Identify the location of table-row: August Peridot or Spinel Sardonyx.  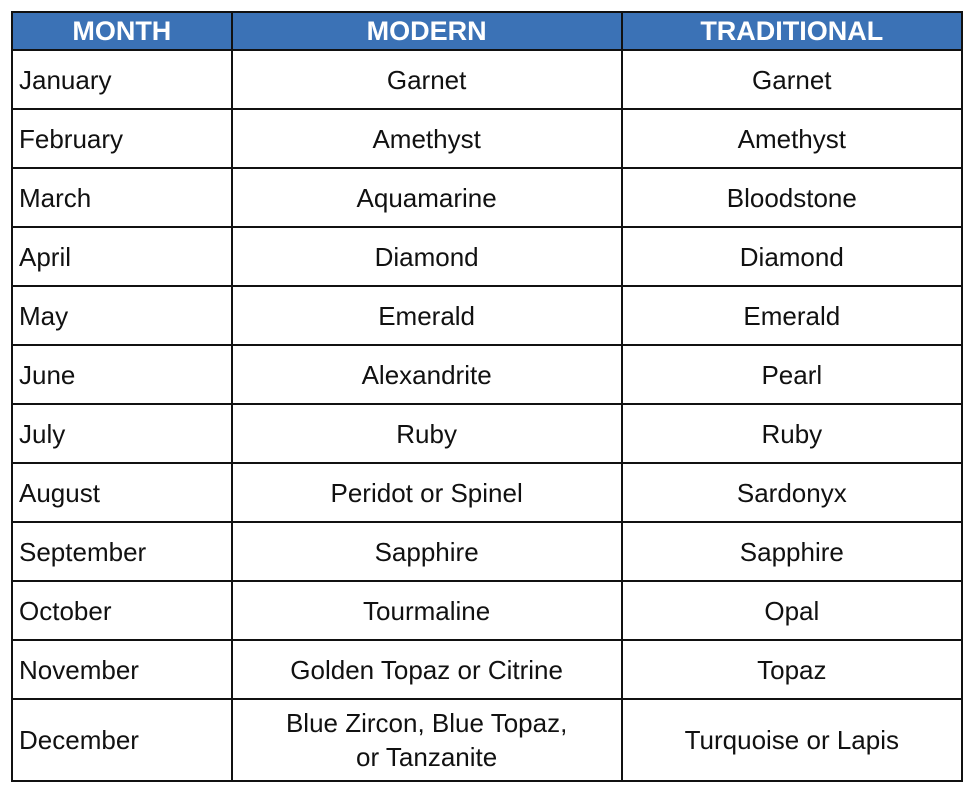
(487, 492).